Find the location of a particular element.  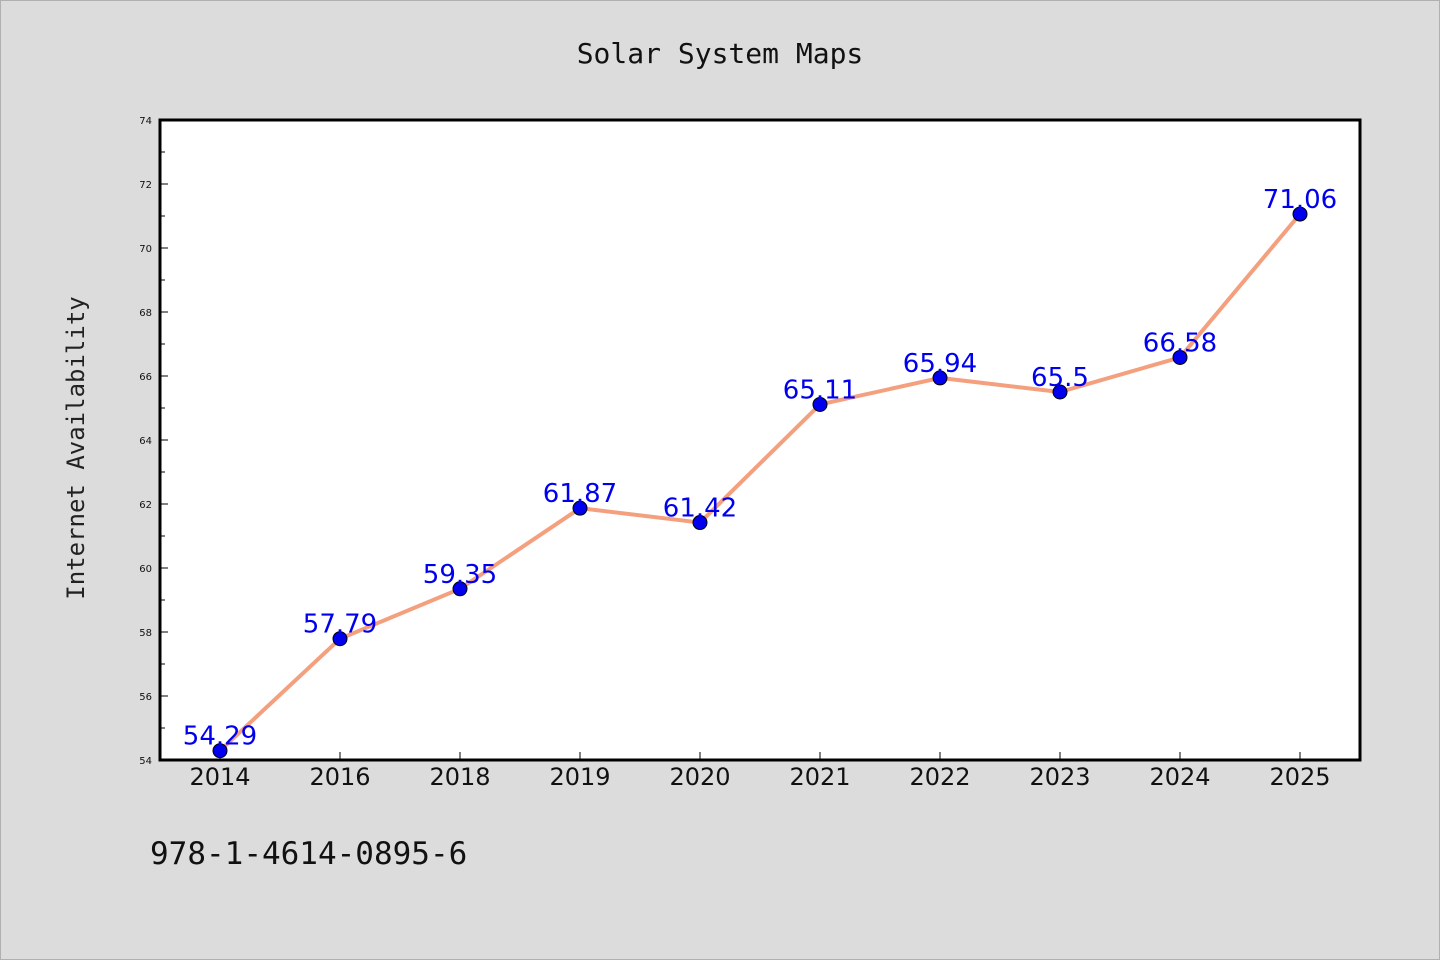

y-tick-label: 58 is located at coordinates (145, 633).